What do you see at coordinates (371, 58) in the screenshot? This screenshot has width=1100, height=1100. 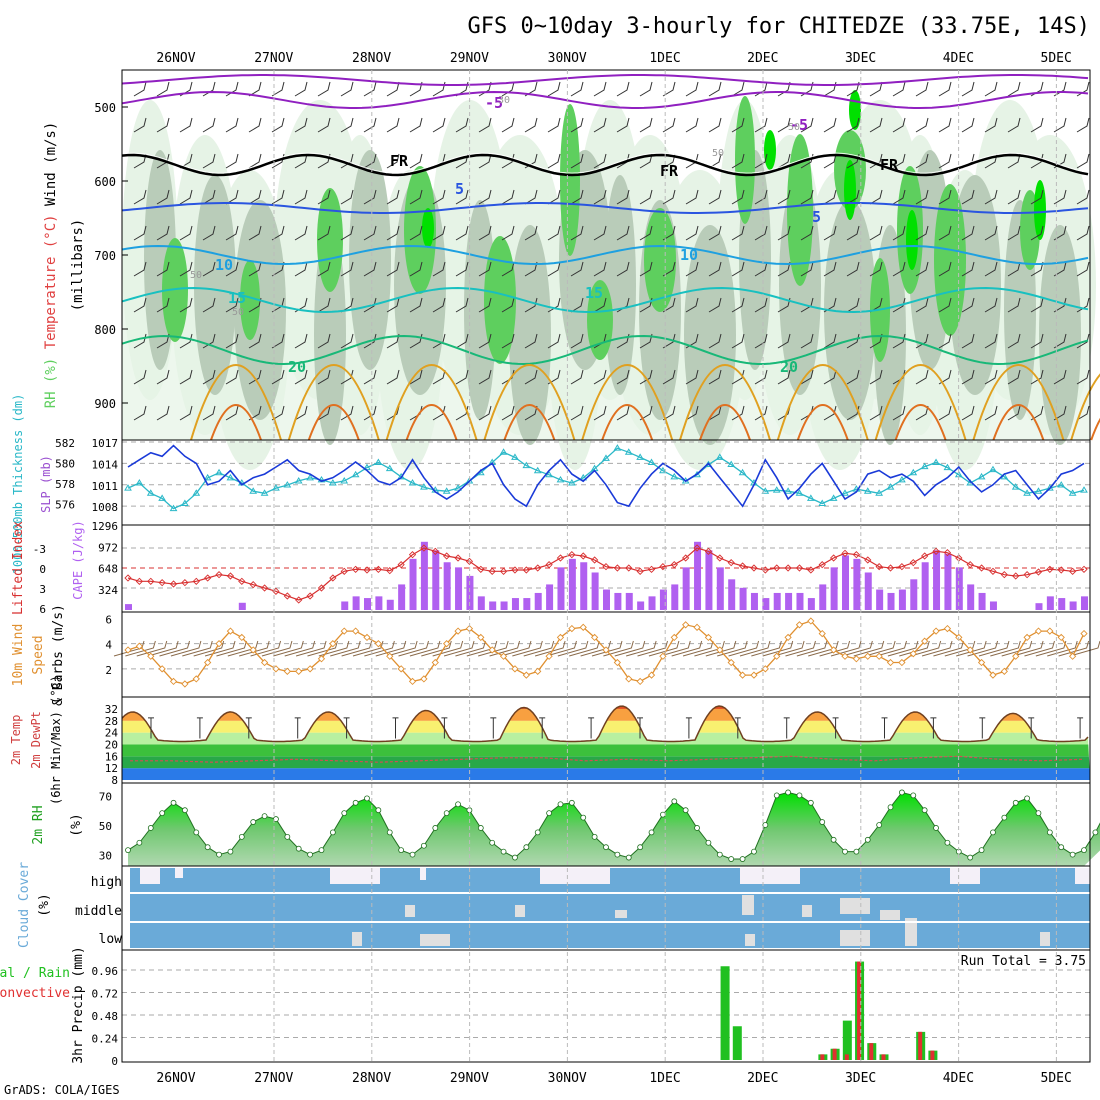 I see `top-date-label: 28NOV` at bounding box center [371, 58].